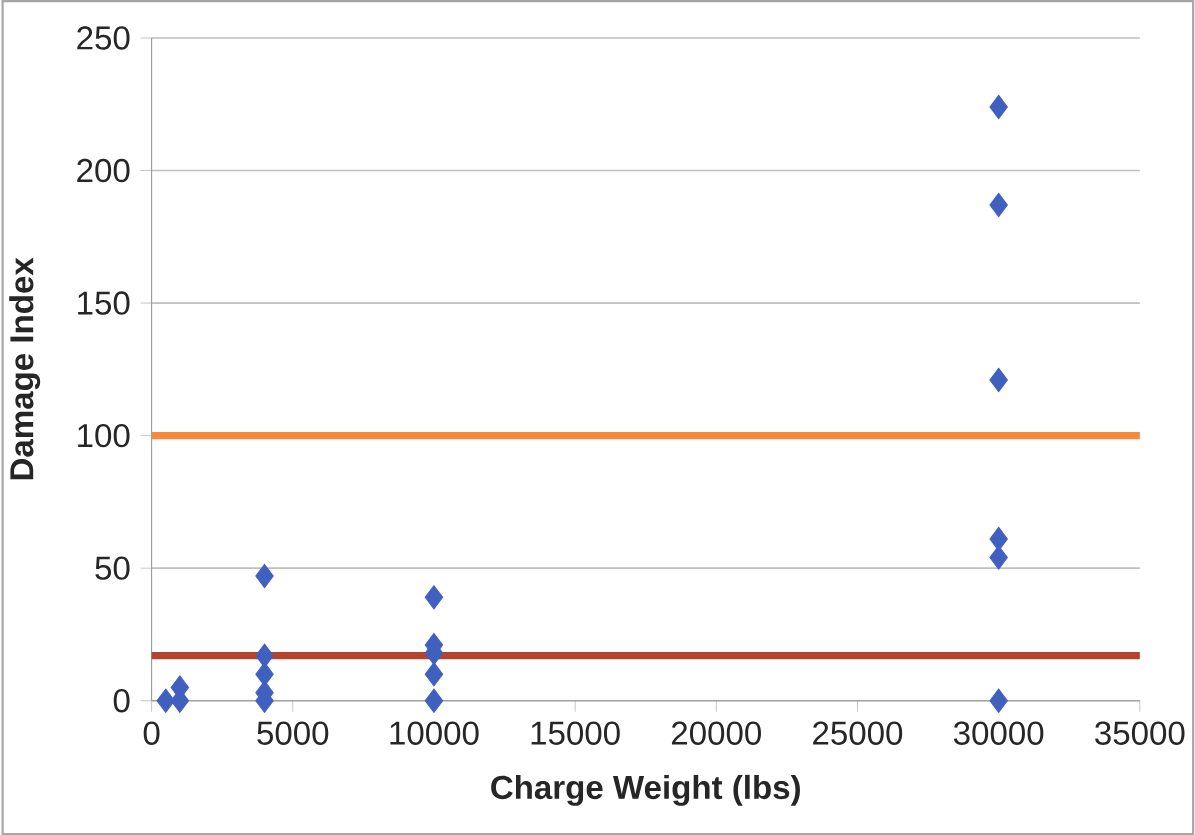 Image resolution: width=1195 pixels, height=835 pixels. I want to click on x-tick-label: 25000, so click(858, 733).